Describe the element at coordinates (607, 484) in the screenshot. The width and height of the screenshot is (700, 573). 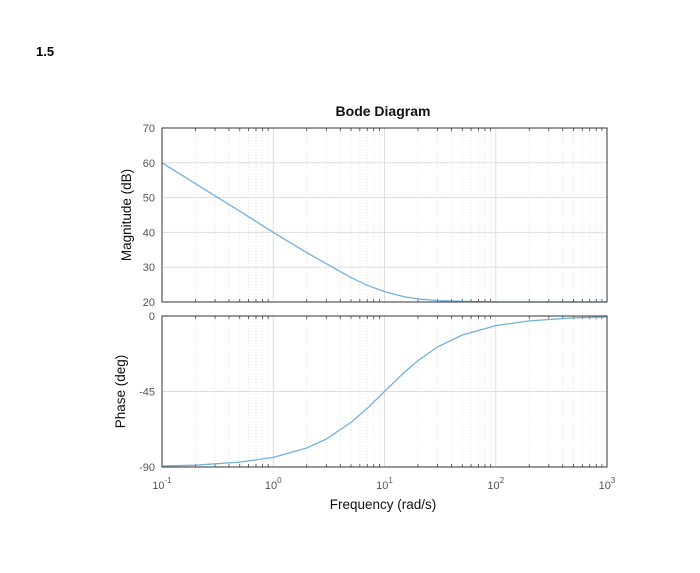
I see `x-tick-label: 10³` at that location.